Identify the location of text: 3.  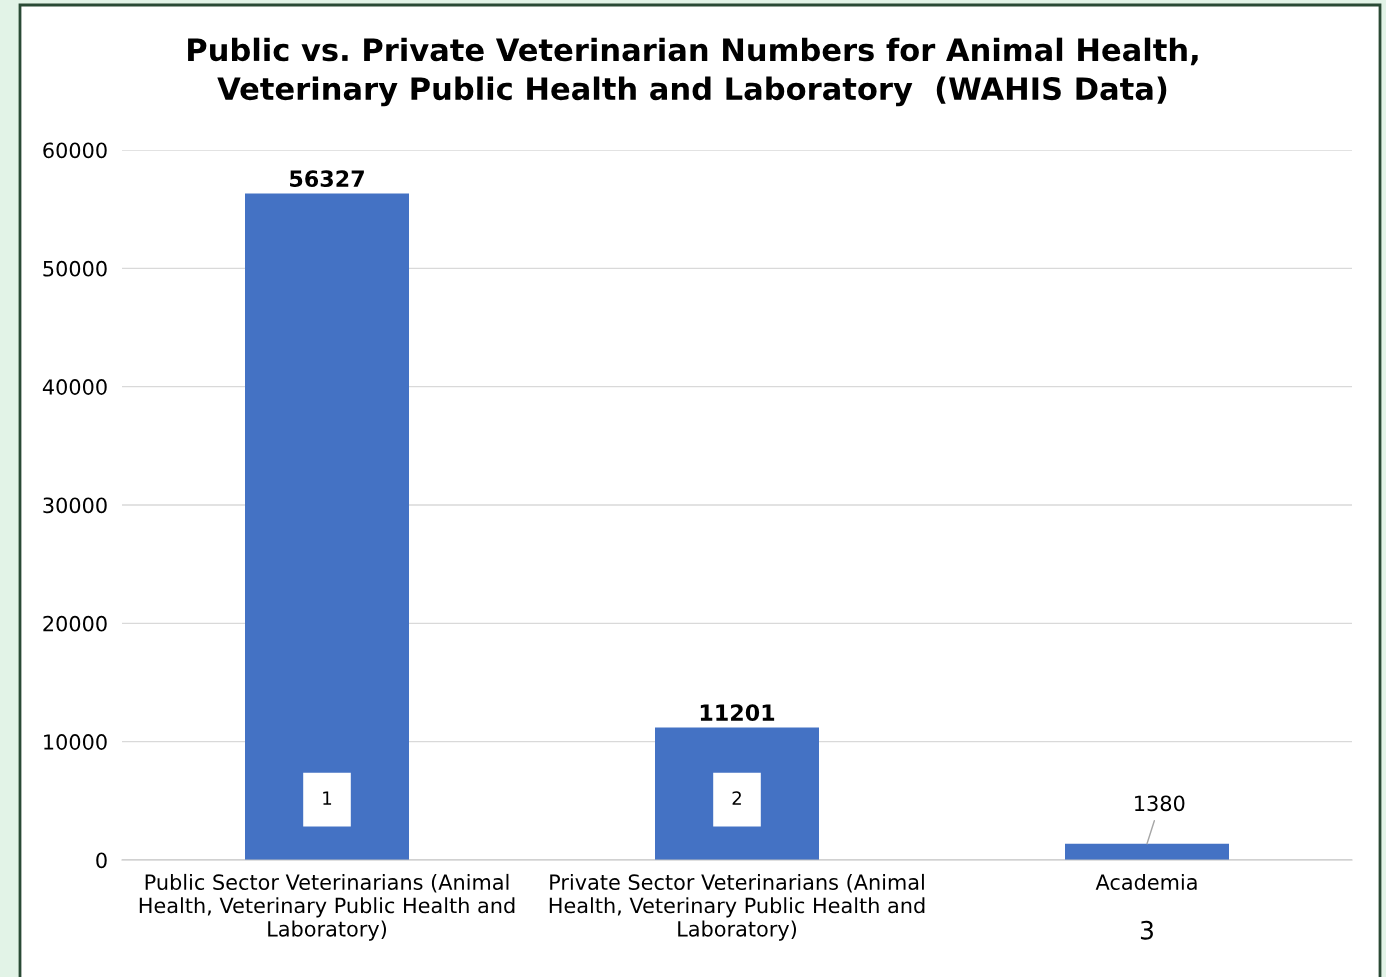
(1146, 930).